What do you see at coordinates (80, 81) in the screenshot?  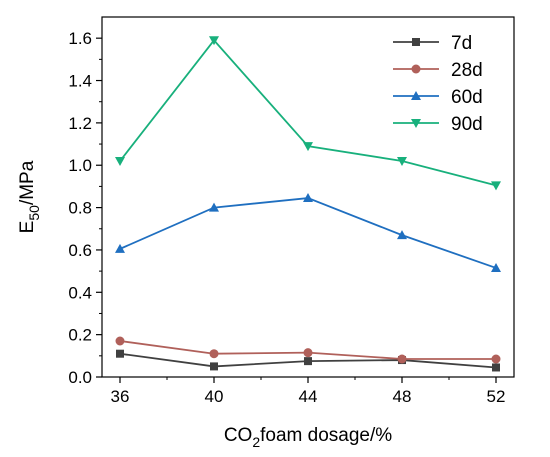 I see `y-tick-label: 1.4` at bounding box center [80, 81].